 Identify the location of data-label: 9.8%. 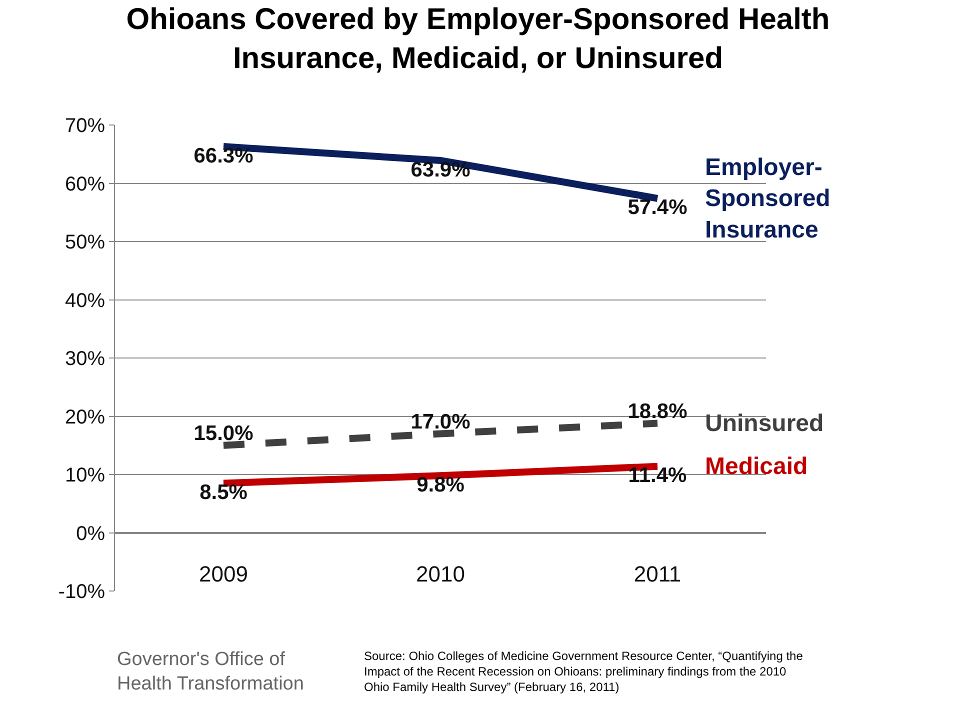
(440, 484).